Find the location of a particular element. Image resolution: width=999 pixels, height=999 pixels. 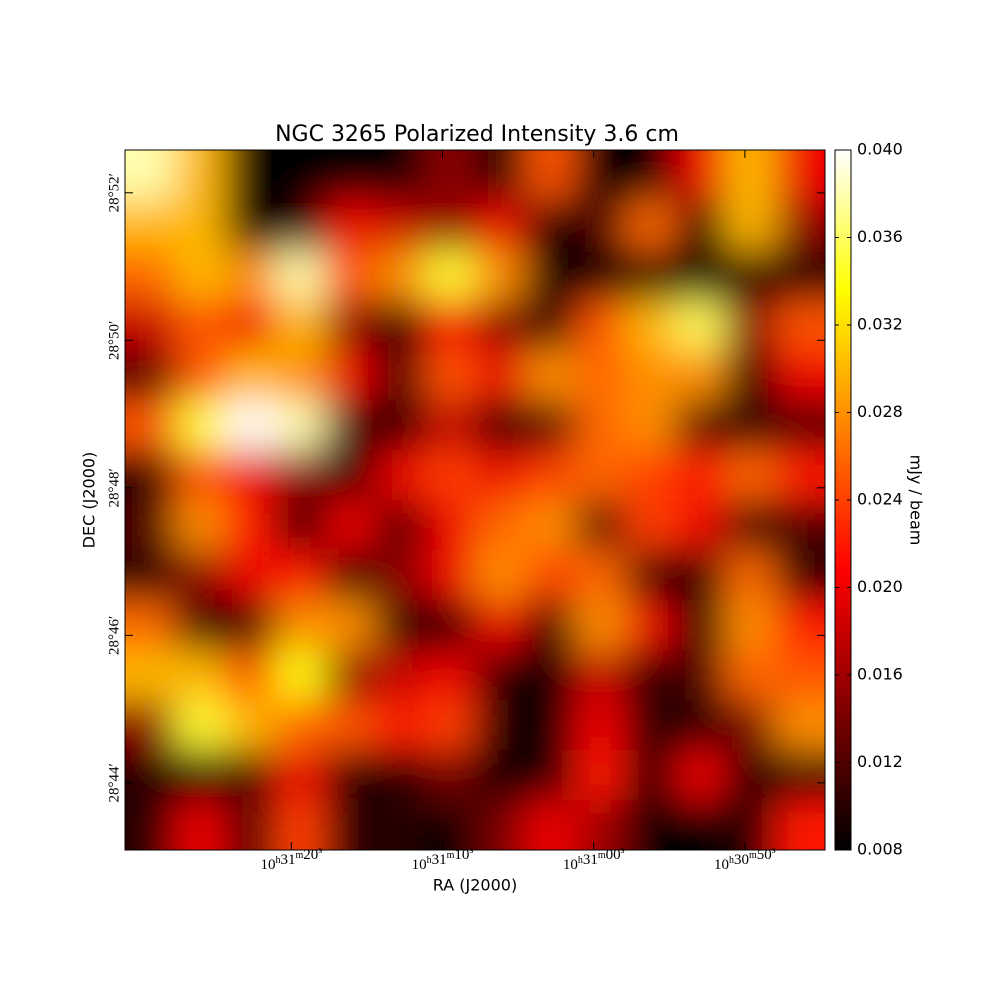

colorbar-tick-label: 0.024 is located at coordinates (880, 499).